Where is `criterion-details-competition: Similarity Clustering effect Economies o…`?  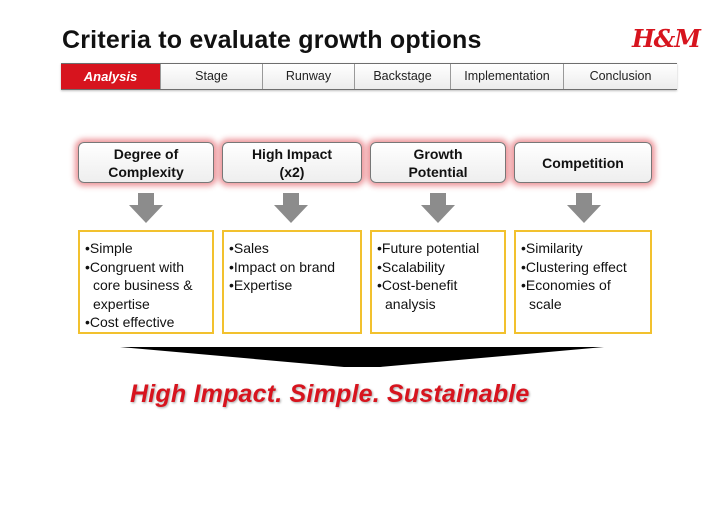 criterion-details-competition: Similarity Clustering effect Economies o… is located at coordinates (583, 282).